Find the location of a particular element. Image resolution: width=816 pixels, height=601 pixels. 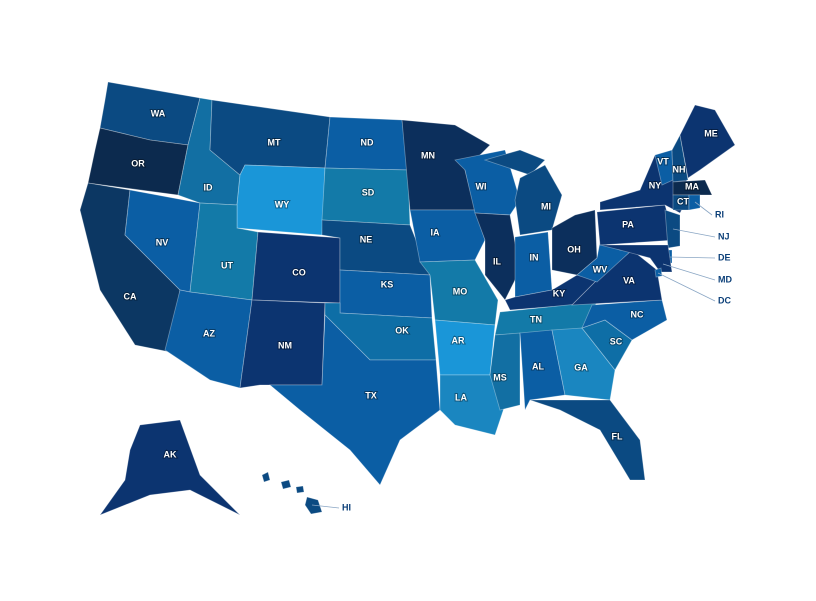

state: NM is located at coordinates (282, 344).